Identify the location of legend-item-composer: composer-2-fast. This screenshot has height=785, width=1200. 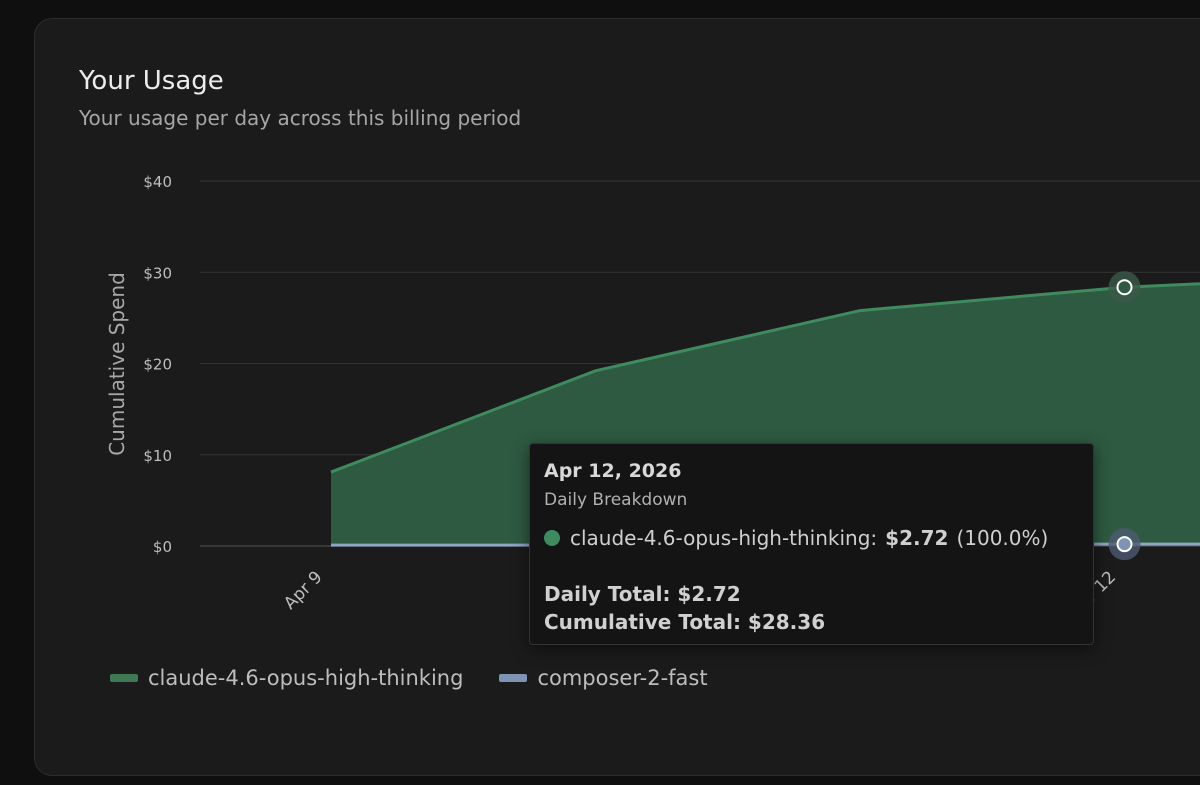
(603, 678).